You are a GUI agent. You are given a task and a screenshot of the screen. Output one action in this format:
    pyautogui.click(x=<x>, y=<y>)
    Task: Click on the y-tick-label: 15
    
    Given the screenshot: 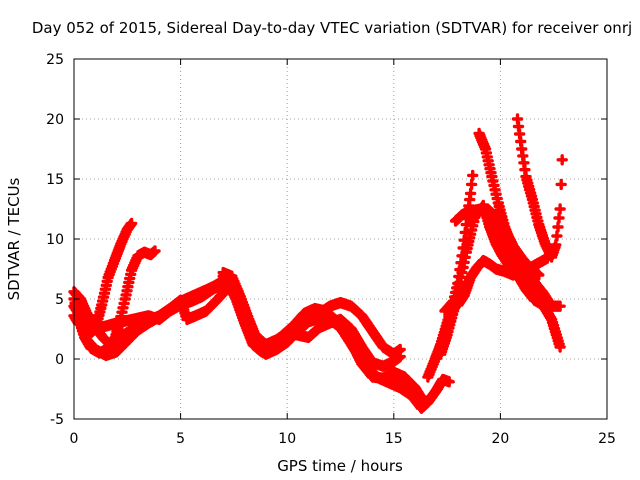 What is the action you would take?
    pyautogui.click(x=55, y=180)
    